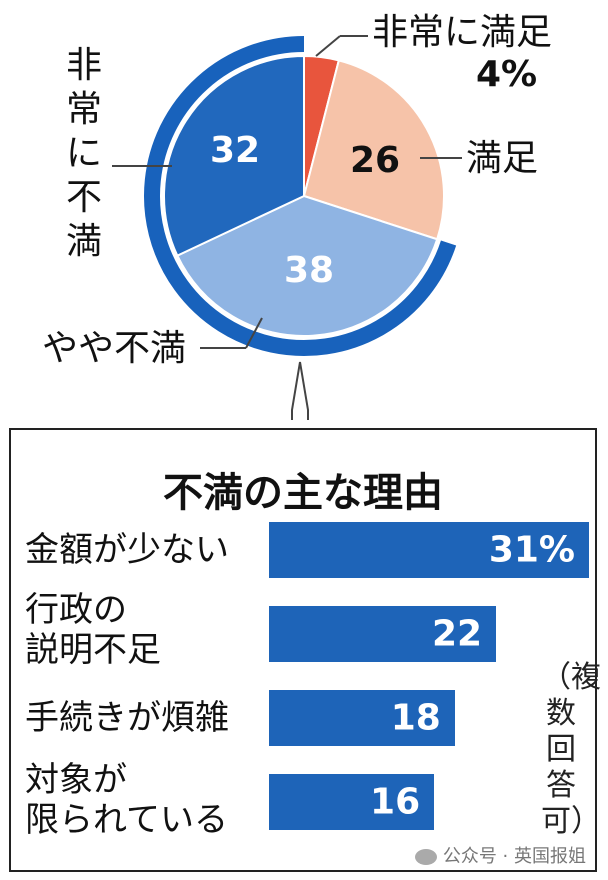  What do you see at coordinates (425, 857) in the screenshot?
I see `wechat-icon` at bounding box center [425, 857].